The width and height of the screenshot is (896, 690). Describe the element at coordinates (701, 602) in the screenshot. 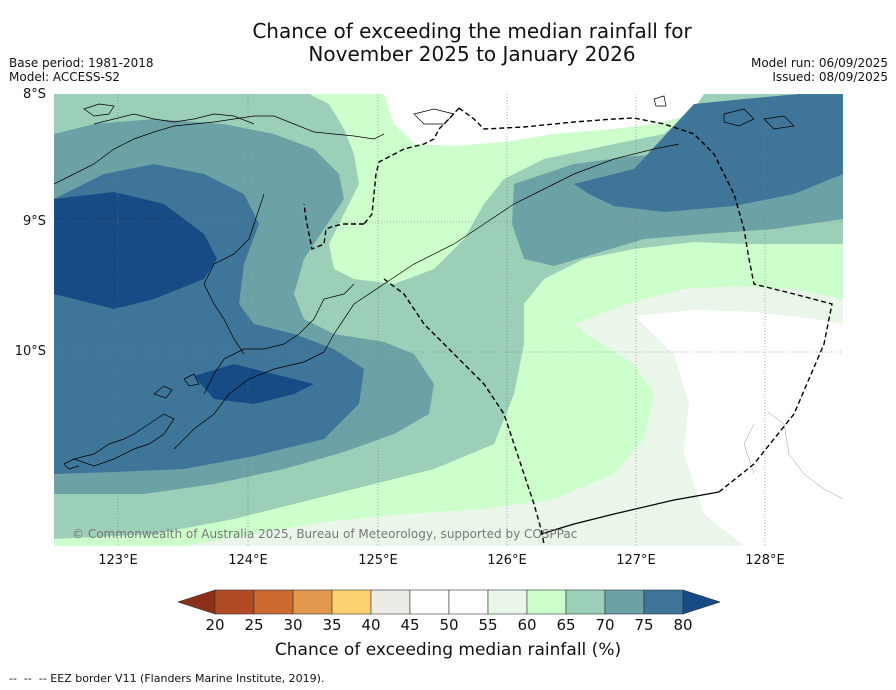

I see `colorbar-arrow-high` at that location.